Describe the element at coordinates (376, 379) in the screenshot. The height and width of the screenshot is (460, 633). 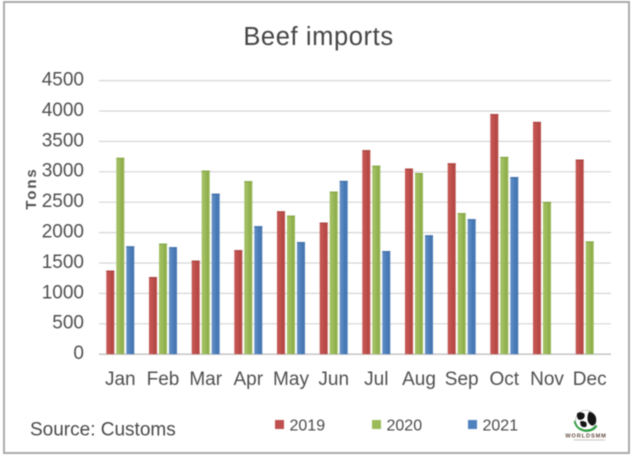
I see `svg-text: Jul` at that location.